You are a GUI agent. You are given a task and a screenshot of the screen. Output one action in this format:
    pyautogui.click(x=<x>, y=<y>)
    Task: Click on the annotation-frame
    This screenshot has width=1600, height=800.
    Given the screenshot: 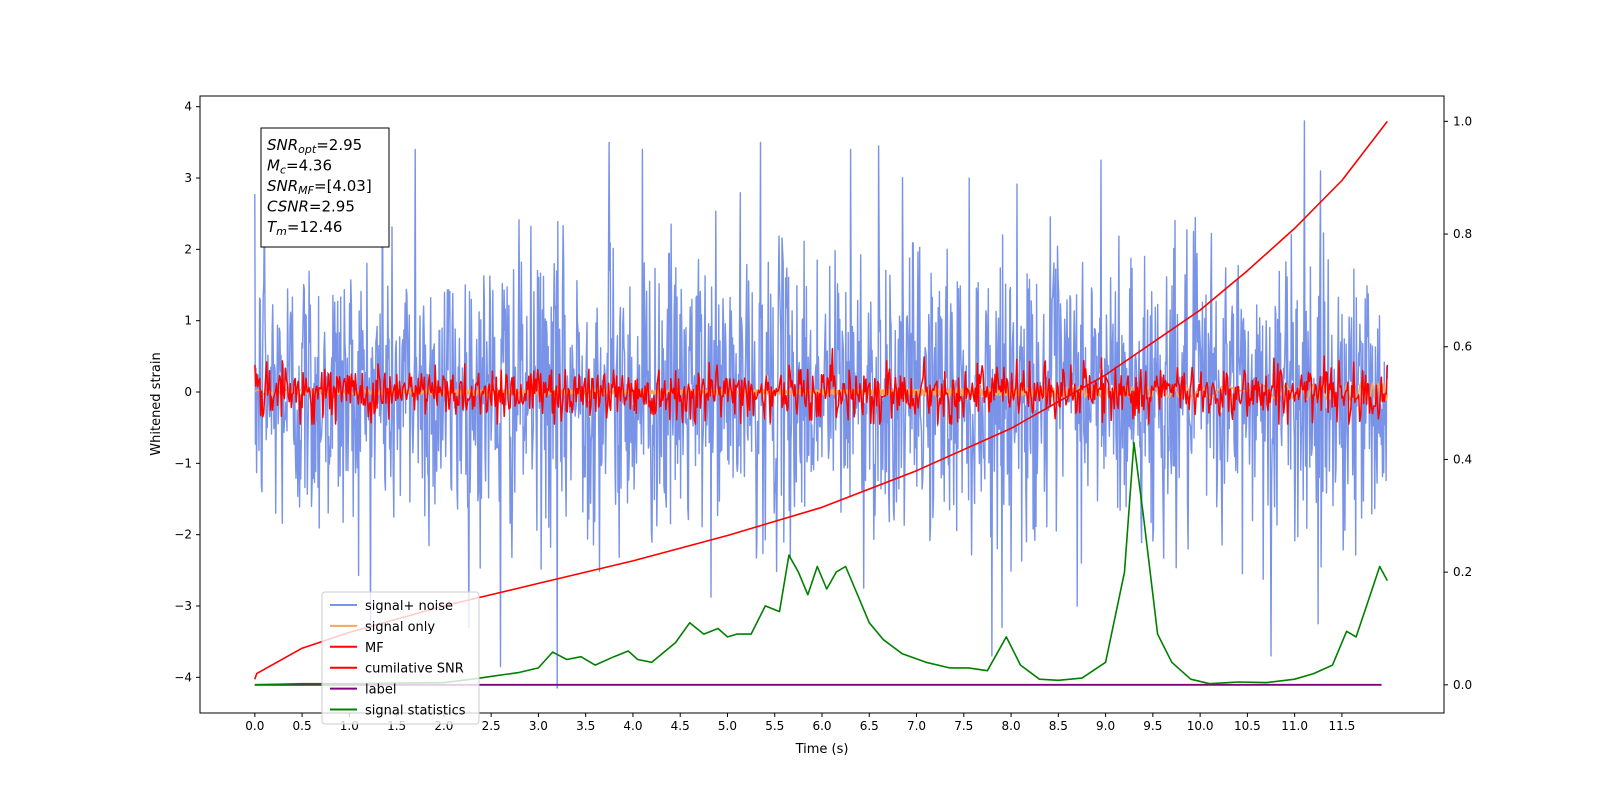 What is the action you would take?
    pyautogui.click(x=325, y=187)
    